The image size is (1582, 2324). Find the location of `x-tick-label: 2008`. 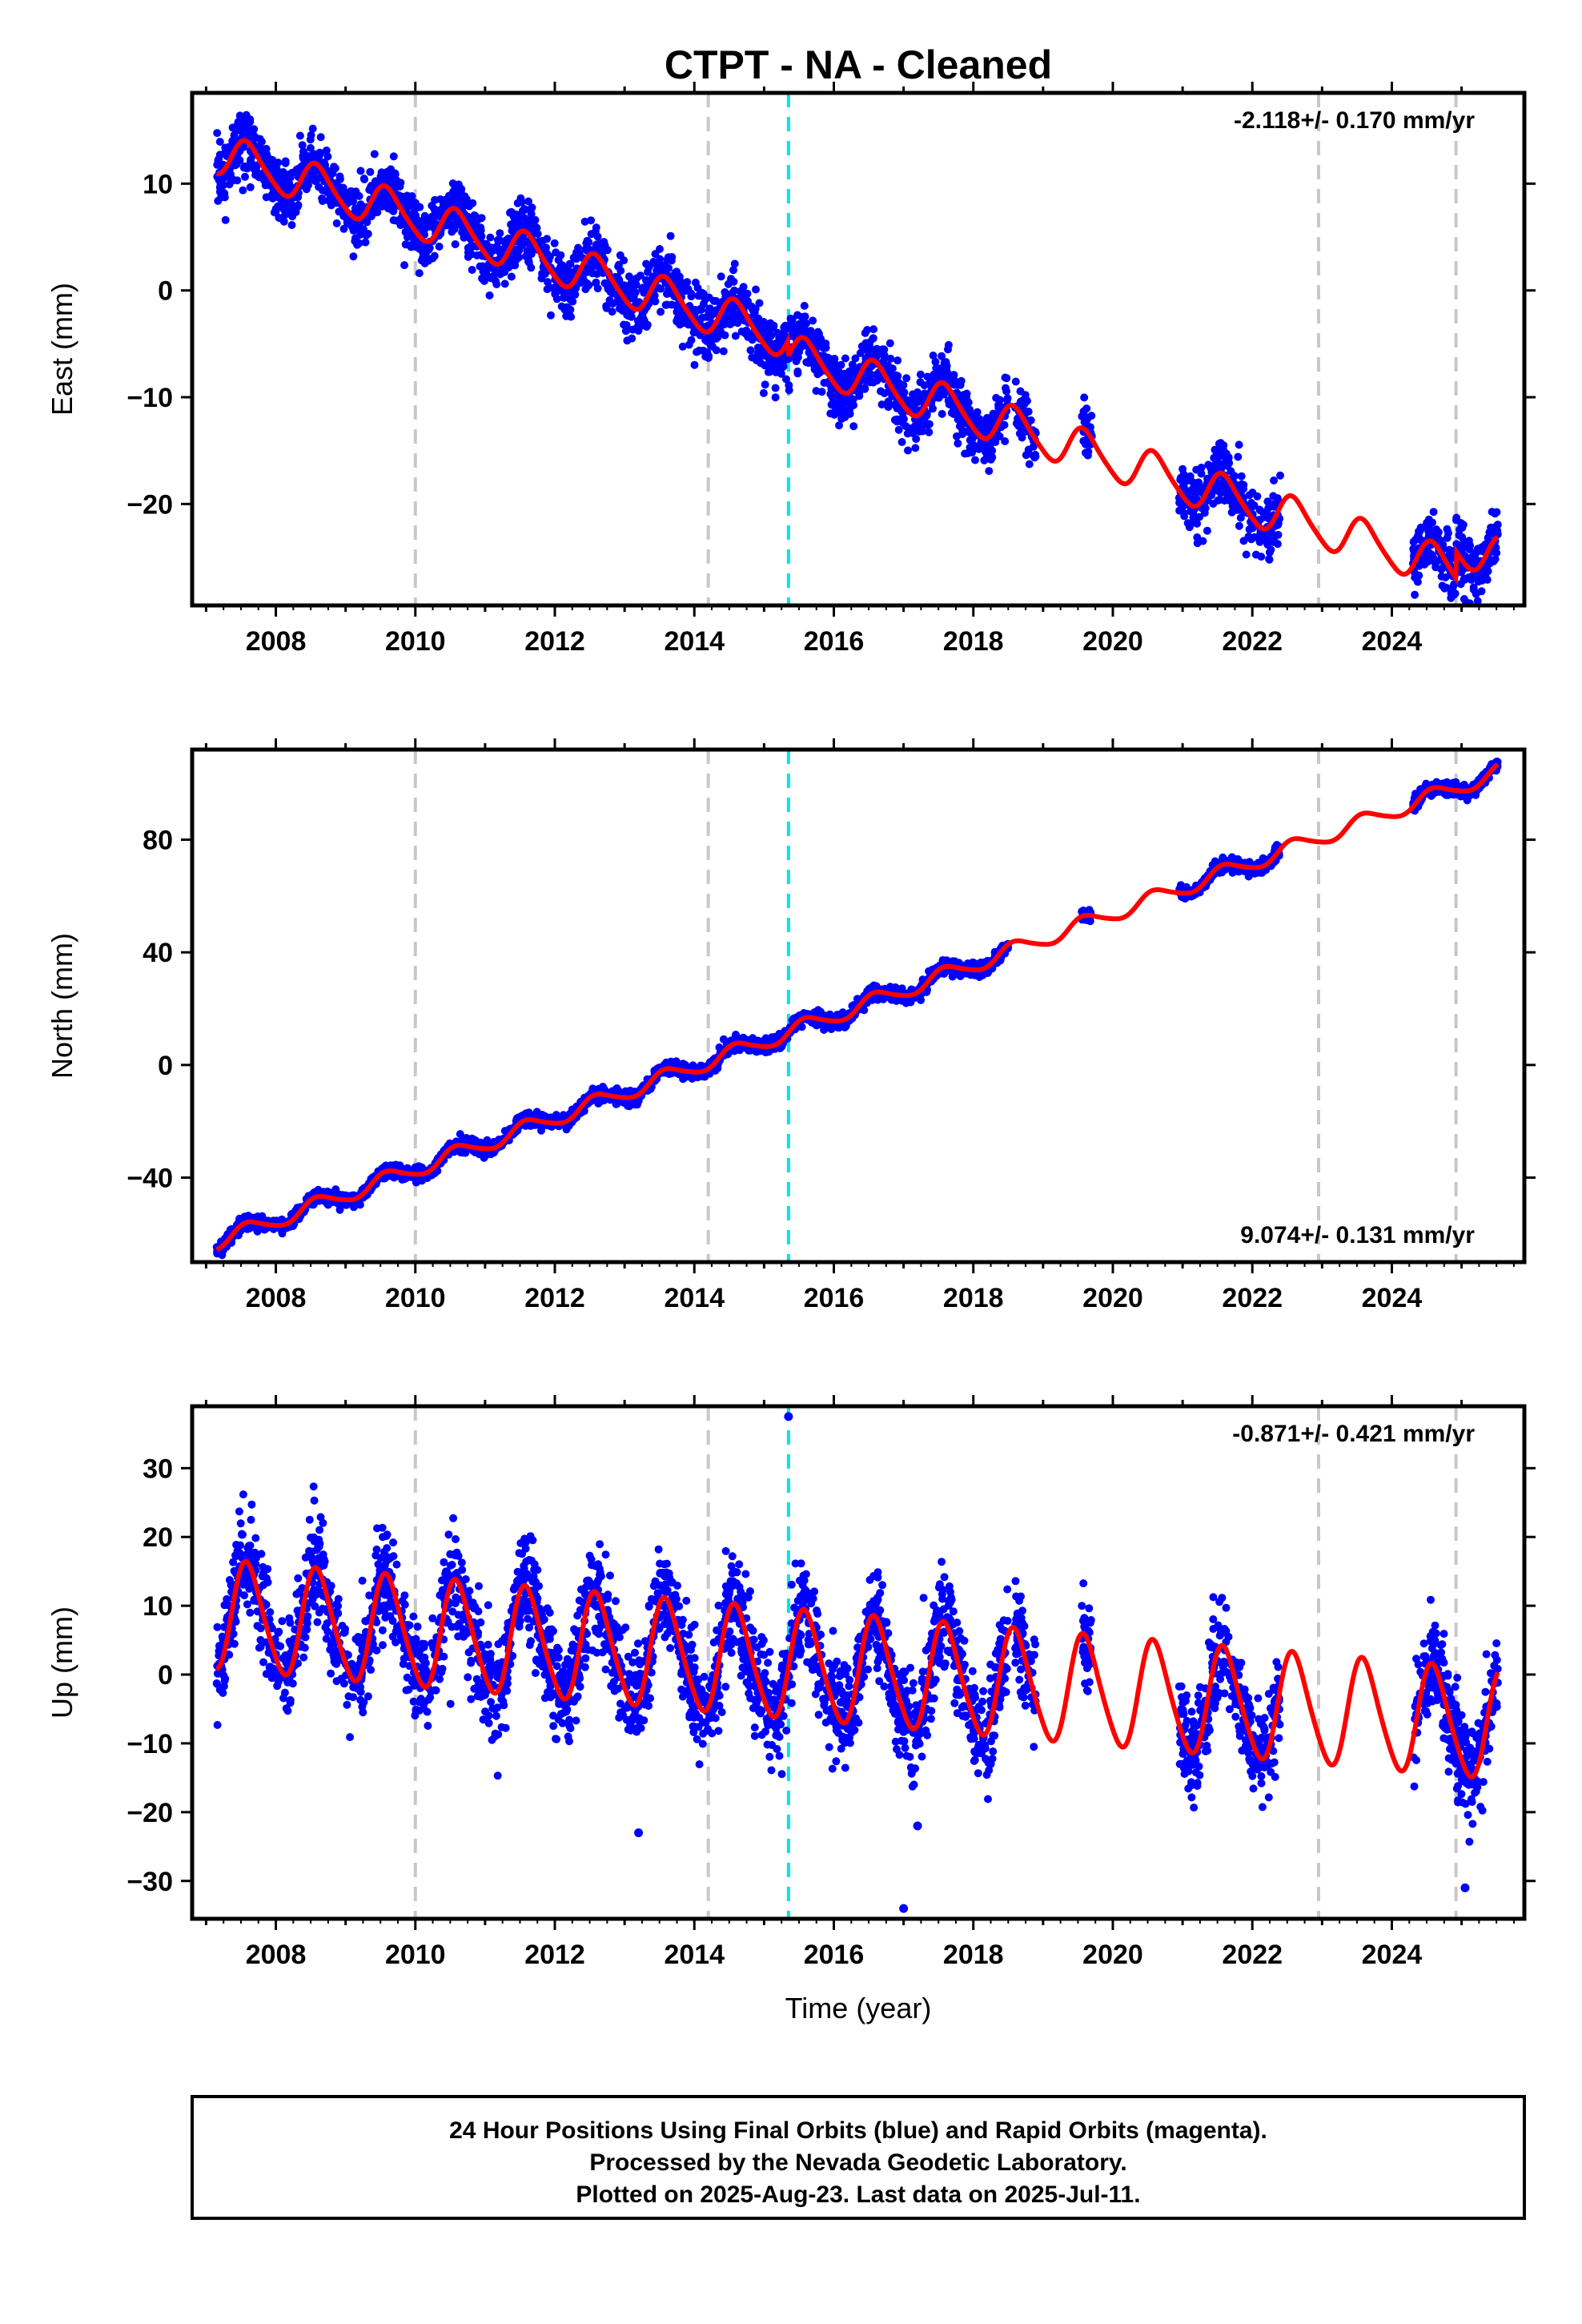

x-tick-label: 2008 is located at coordinates (276, 641).